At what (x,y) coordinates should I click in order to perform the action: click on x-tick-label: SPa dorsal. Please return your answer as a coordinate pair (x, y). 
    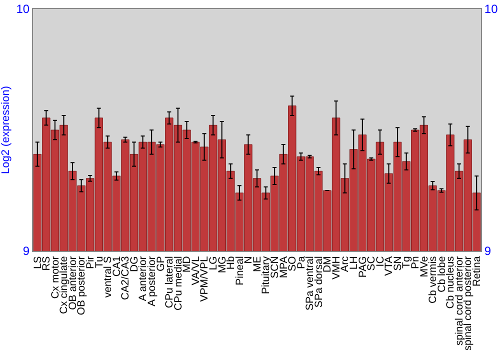
    Looking at the image, I should click on (318, 282).